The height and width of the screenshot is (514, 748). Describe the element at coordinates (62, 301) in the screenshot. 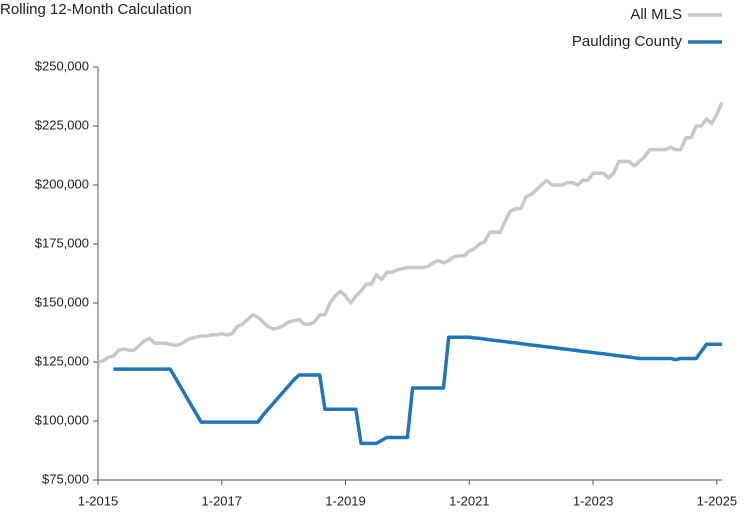

I see `y-tick-label: $150,000` at that location.